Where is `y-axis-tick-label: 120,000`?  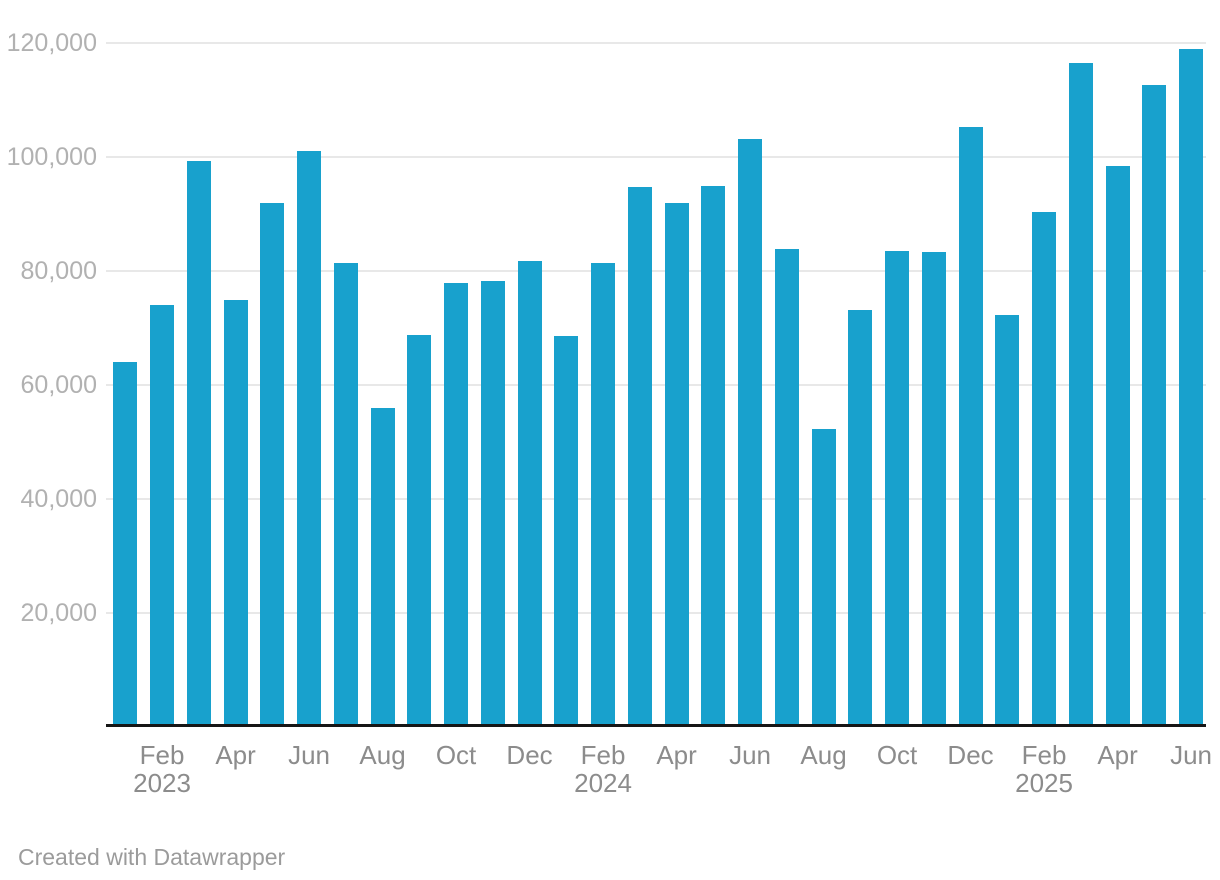 y-axis-tick-label: 120,000 is located at coordinates (51, 43).